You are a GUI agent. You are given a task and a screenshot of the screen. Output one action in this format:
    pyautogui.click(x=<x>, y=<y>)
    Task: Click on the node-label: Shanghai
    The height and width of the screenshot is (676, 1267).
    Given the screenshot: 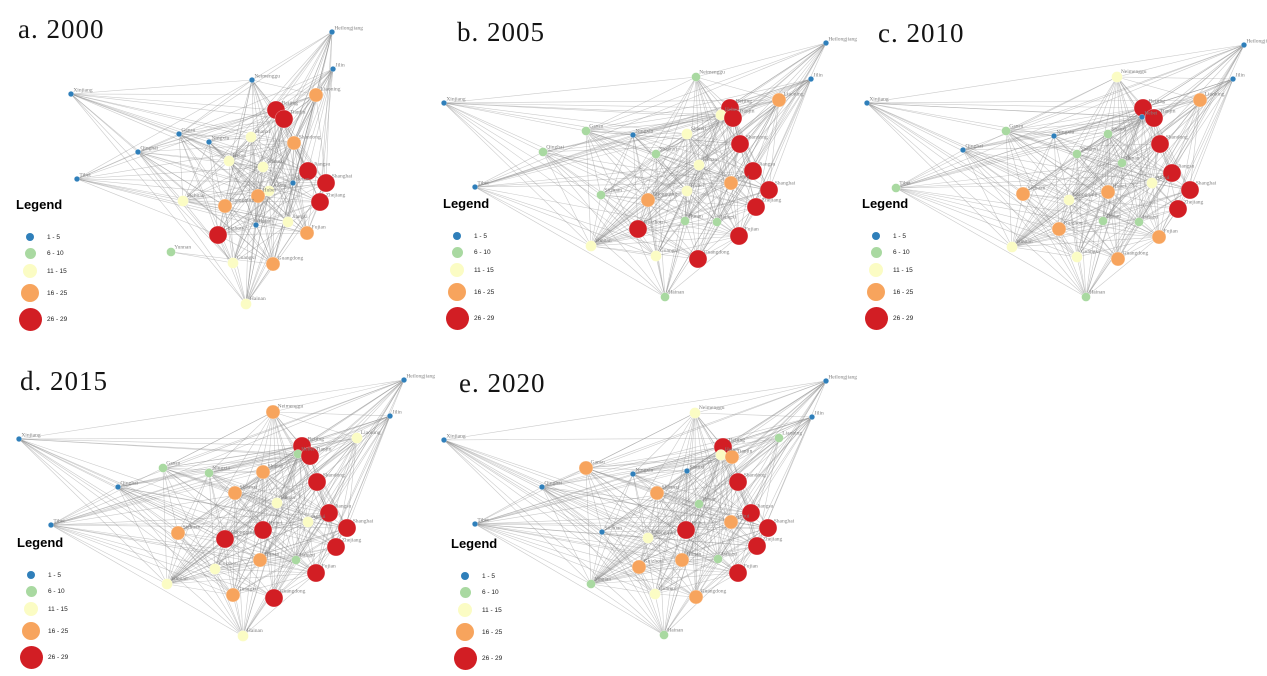 What is the action you would take?
    pyautogui.click(x=785, y=183)
    